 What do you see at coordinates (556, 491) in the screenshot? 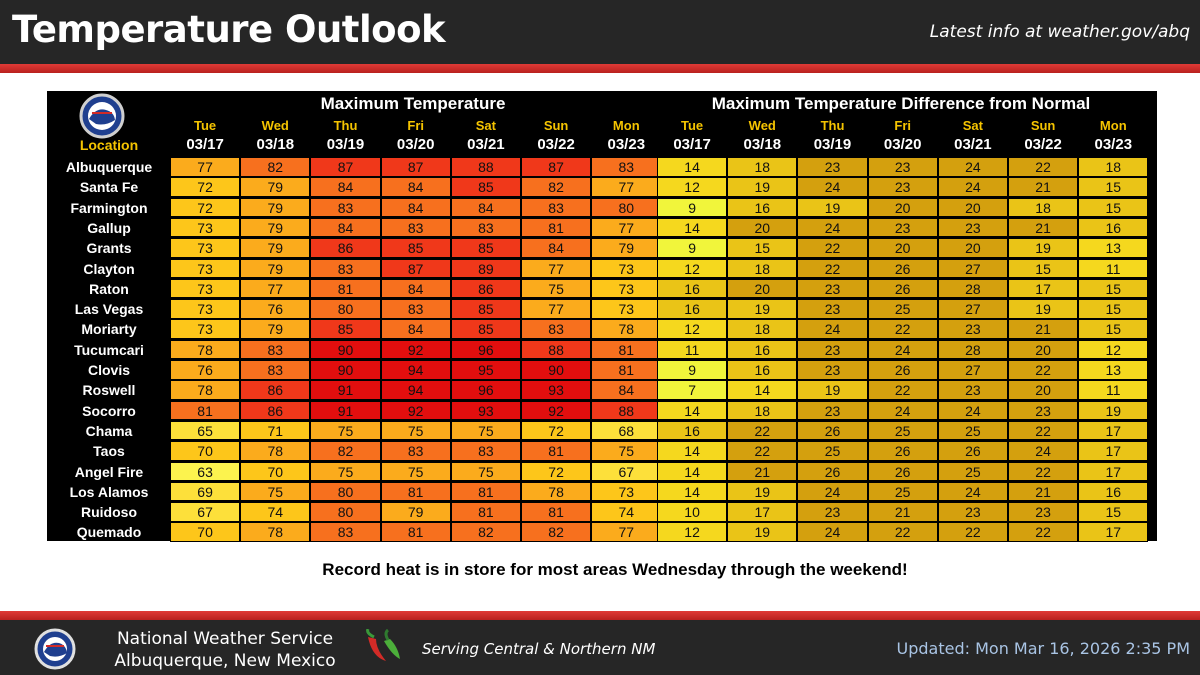
I see `max-temp-cell: 78` at bounding box center [556, 491].